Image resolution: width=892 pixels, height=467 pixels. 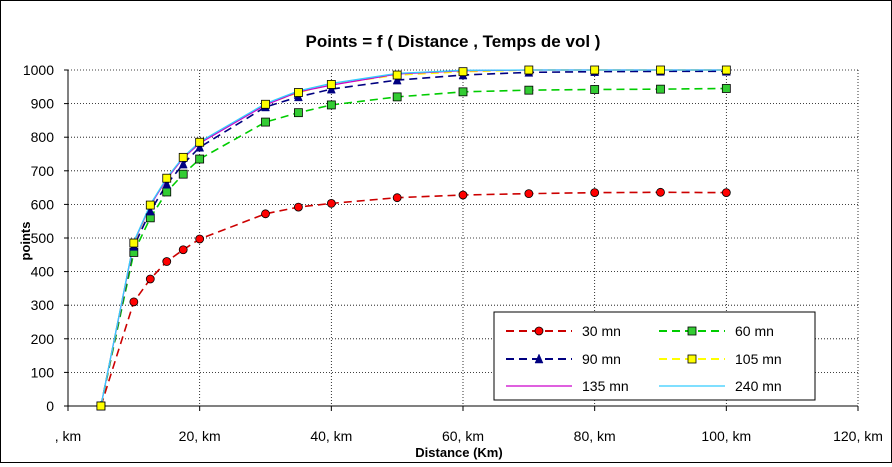 I want to click on y-tick-label: 700, so click(x=43, y=171).